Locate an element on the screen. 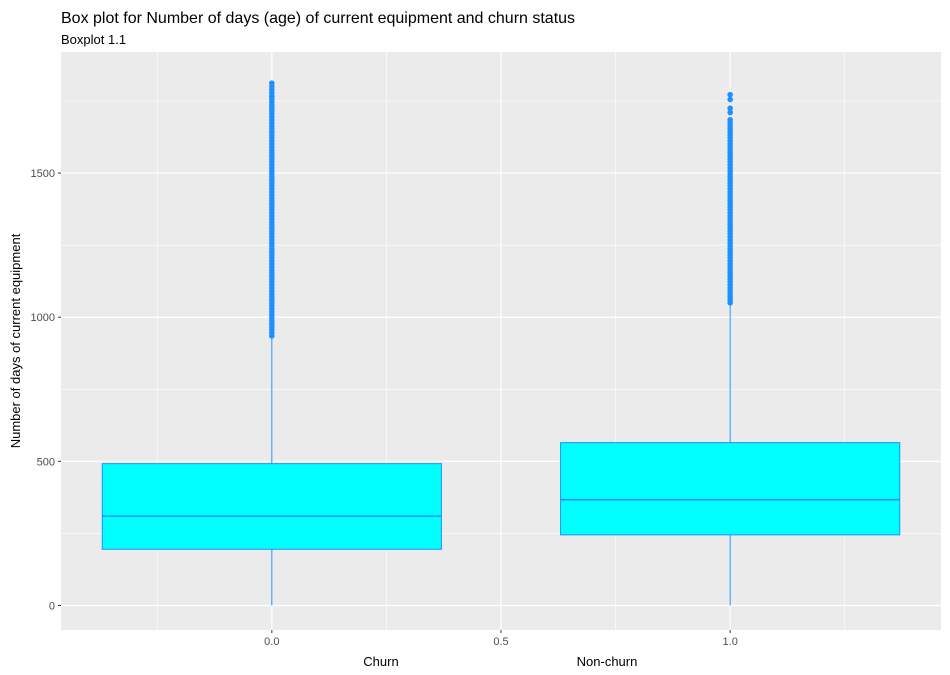 This screenshot has height=675, width=950. x-tick-label: 1.0 is located at coordinates (730, 642).